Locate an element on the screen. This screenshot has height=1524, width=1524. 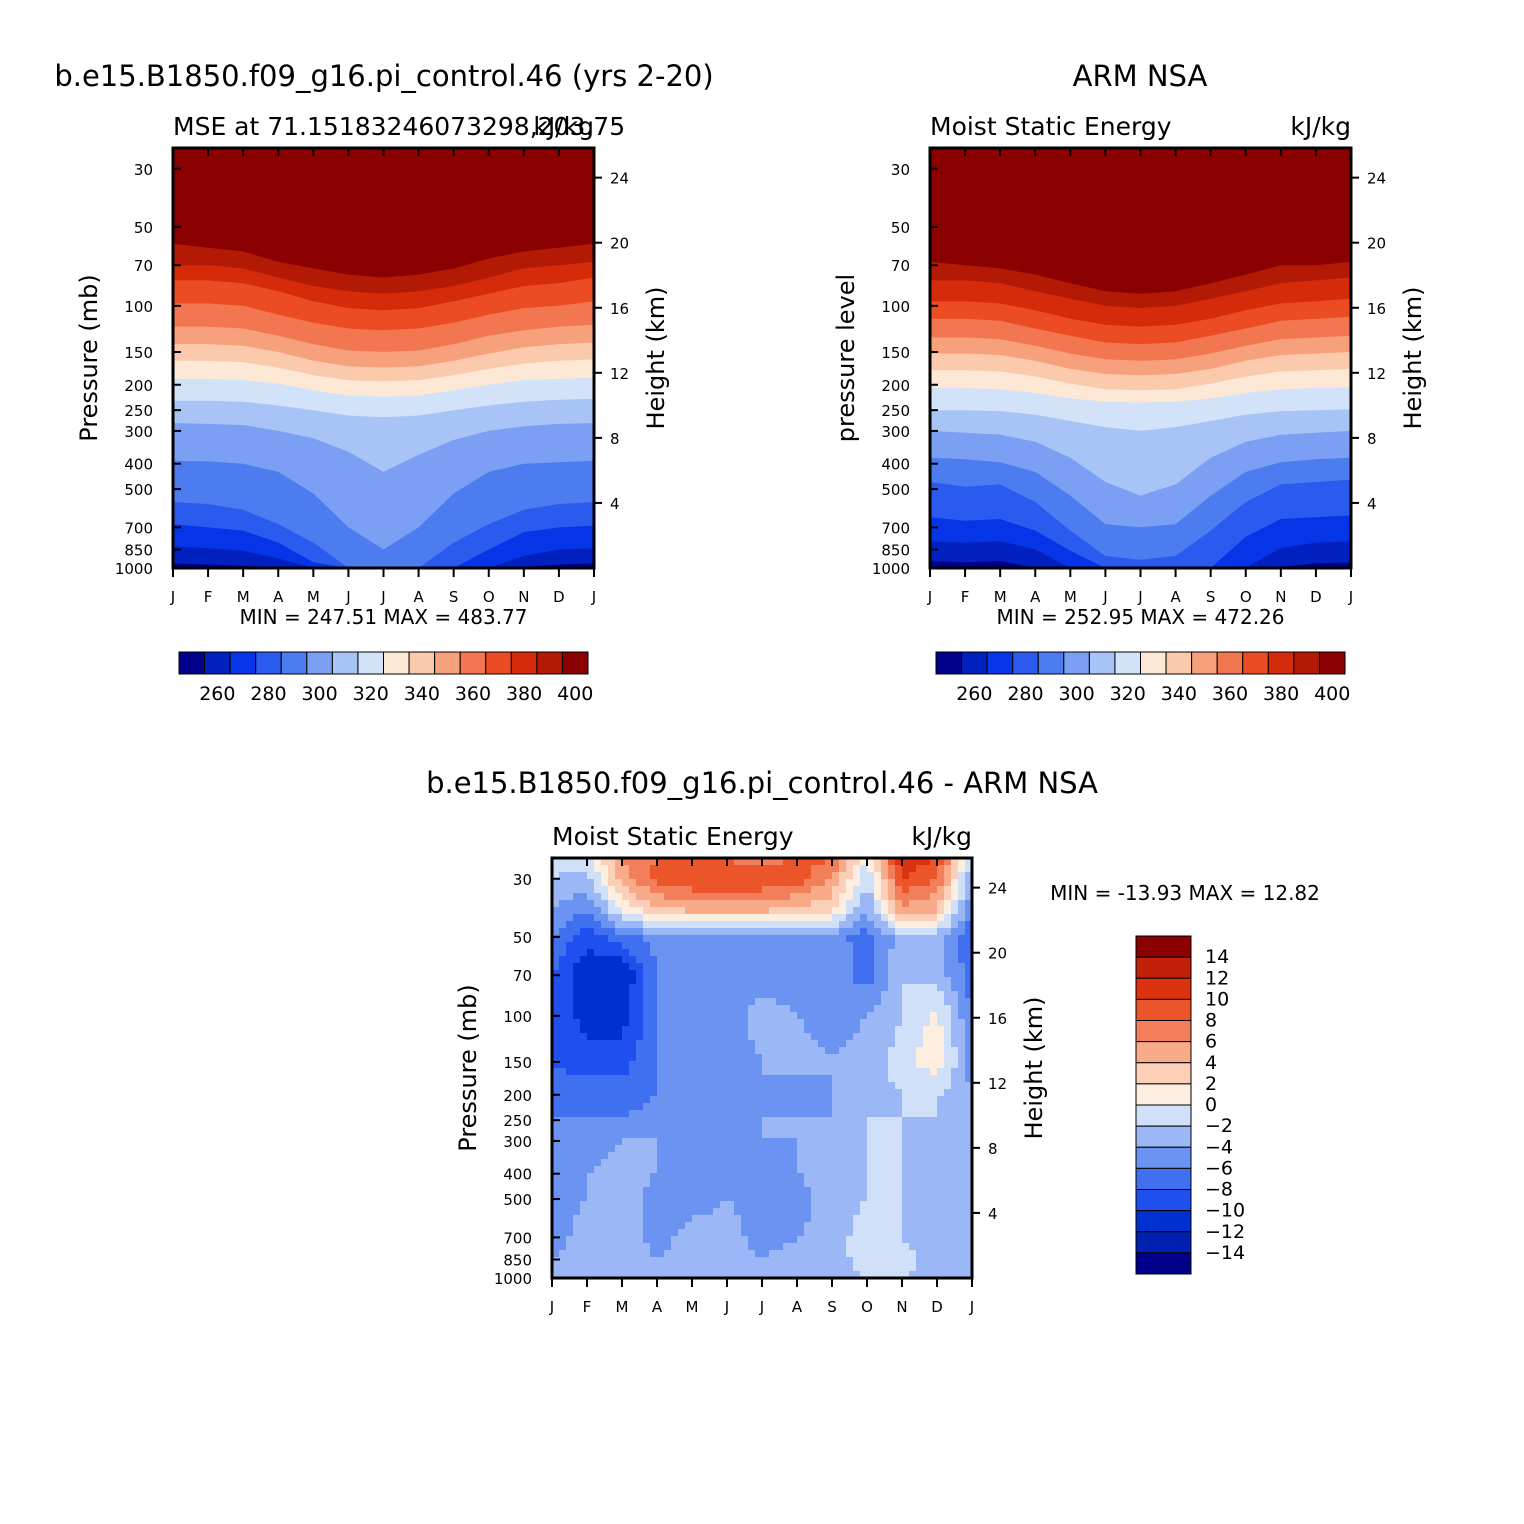
pressure-tick-label: 300 is located at coordinates (895, 432).